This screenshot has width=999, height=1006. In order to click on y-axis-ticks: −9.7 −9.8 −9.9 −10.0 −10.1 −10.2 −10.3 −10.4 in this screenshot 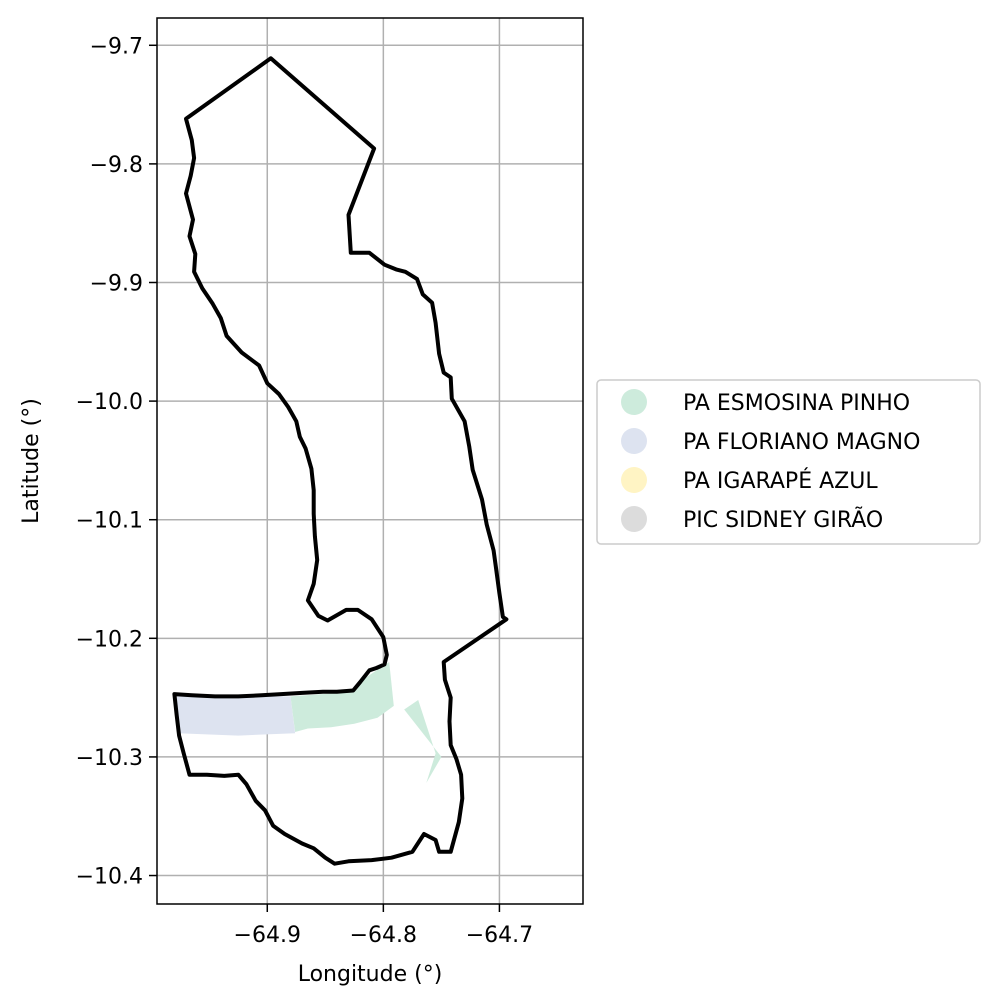, I will do `click(116, 462)`.